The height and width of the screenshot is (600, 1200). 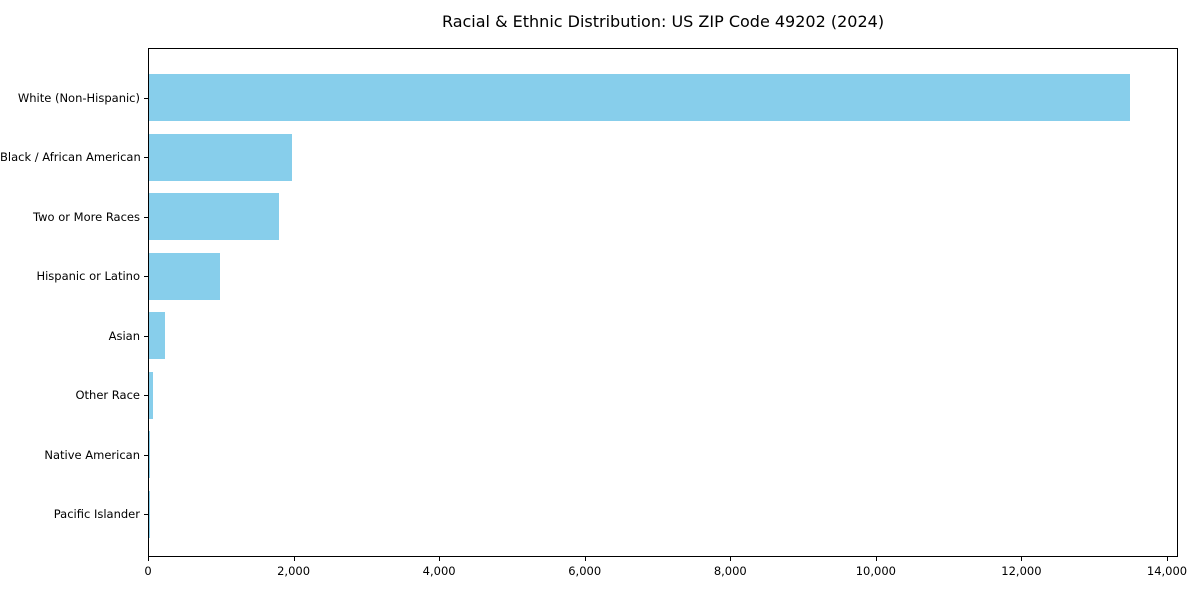 I want to click on bar-hispanic-or-latino, so click(x=184, y=276).